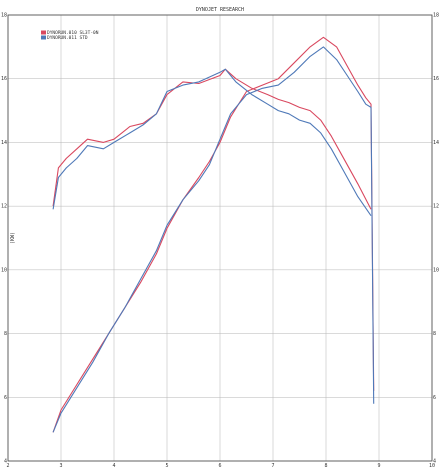 The image size is (441, 470). Describe the element at coordinates (436, 143) in the screenshot. I see `y2-tick-label: 14` at that location.